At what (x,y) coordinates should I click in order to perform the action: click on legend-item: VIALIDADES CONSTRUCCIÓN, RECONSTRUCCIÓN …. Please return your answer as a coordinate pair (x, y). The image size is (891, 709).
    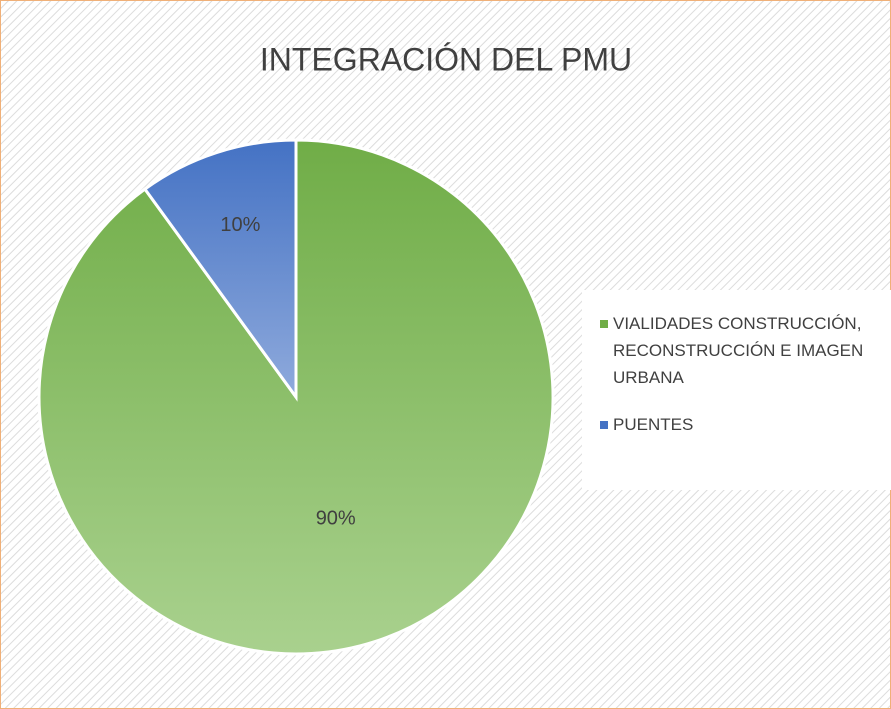
    Looking at the image, I should click on (727, 350).